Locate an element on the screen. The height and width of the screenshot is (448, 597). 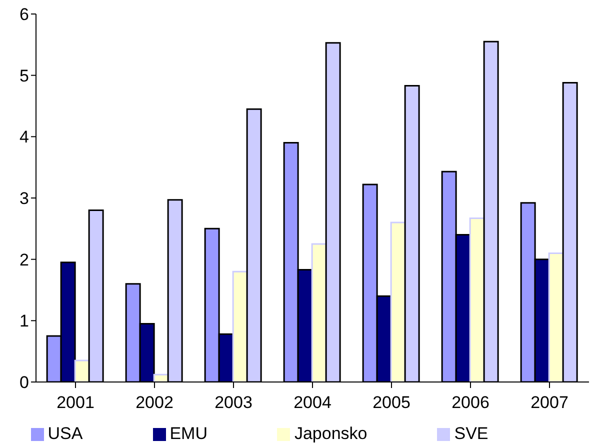
x-tick-label: 2007 is located at coordinates (549, 402).